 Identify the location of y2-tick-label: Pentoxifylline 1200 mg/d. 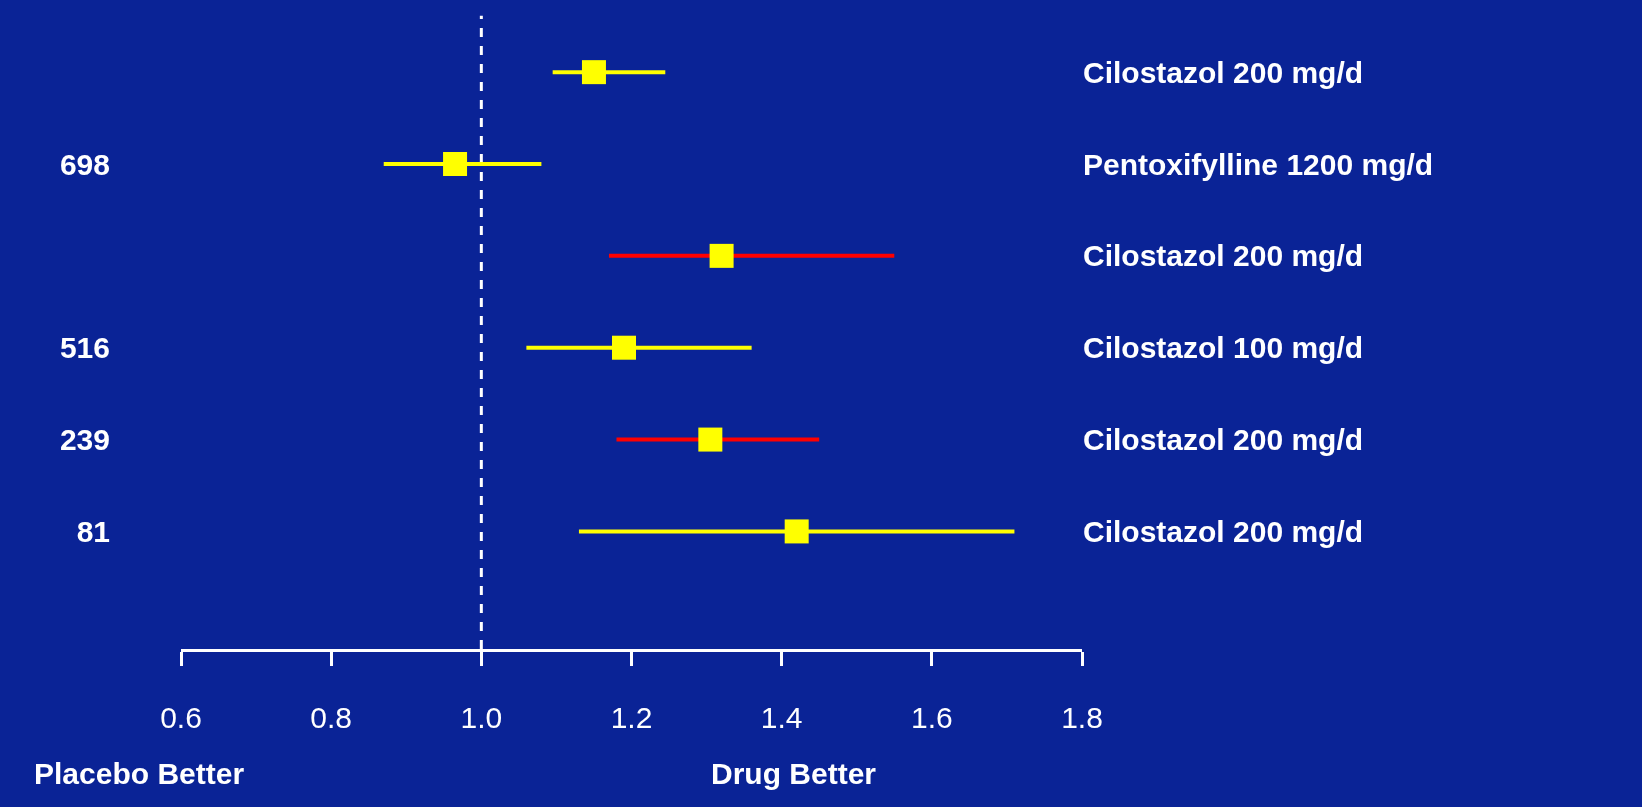
(1258, 164).